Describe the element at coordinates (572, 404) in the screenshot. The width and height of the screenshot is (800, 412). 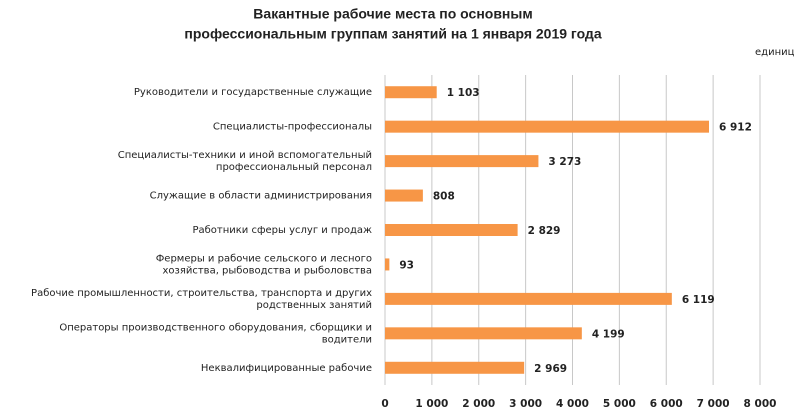
I see `x-tick-label: 4 000` at that location.